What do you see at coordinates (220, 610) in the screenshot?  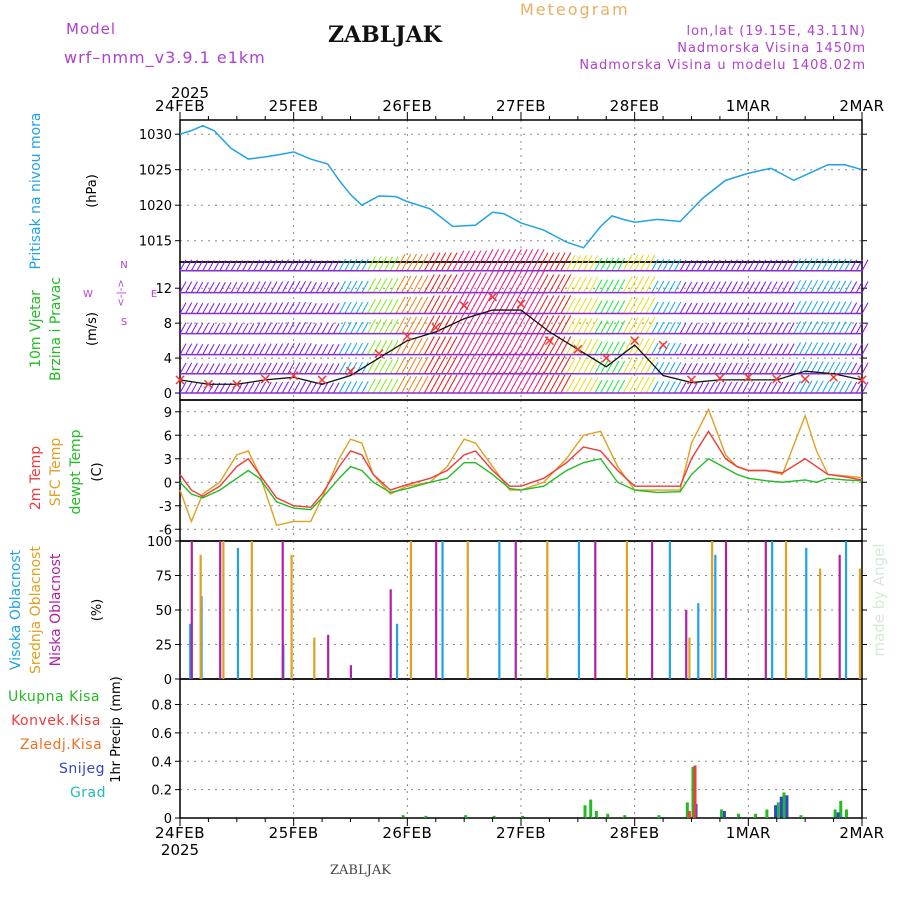 I see `low-cloud-bar` at bounding box center [220, 610].